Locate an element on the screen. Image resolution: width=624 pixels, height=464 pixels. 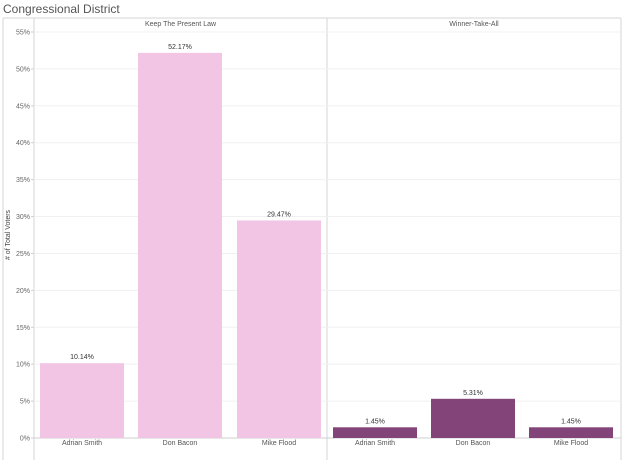
y-tick-label: 50% is located at coordinates (23, 69).